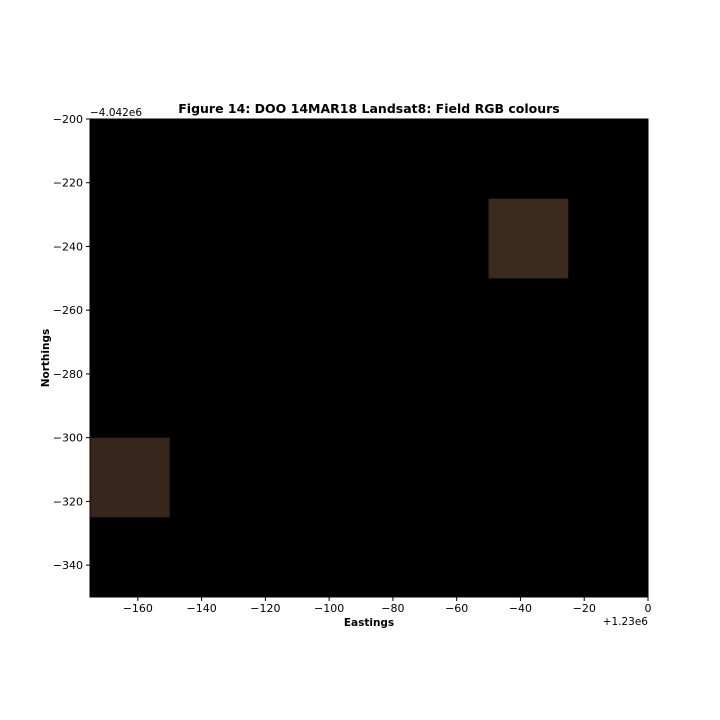 Image resolution: width=720 pixels, height=720 pixels. Describe the element at coordinates (68, 119) in the screenshot. I see `y-tick-label: −200` at that location.